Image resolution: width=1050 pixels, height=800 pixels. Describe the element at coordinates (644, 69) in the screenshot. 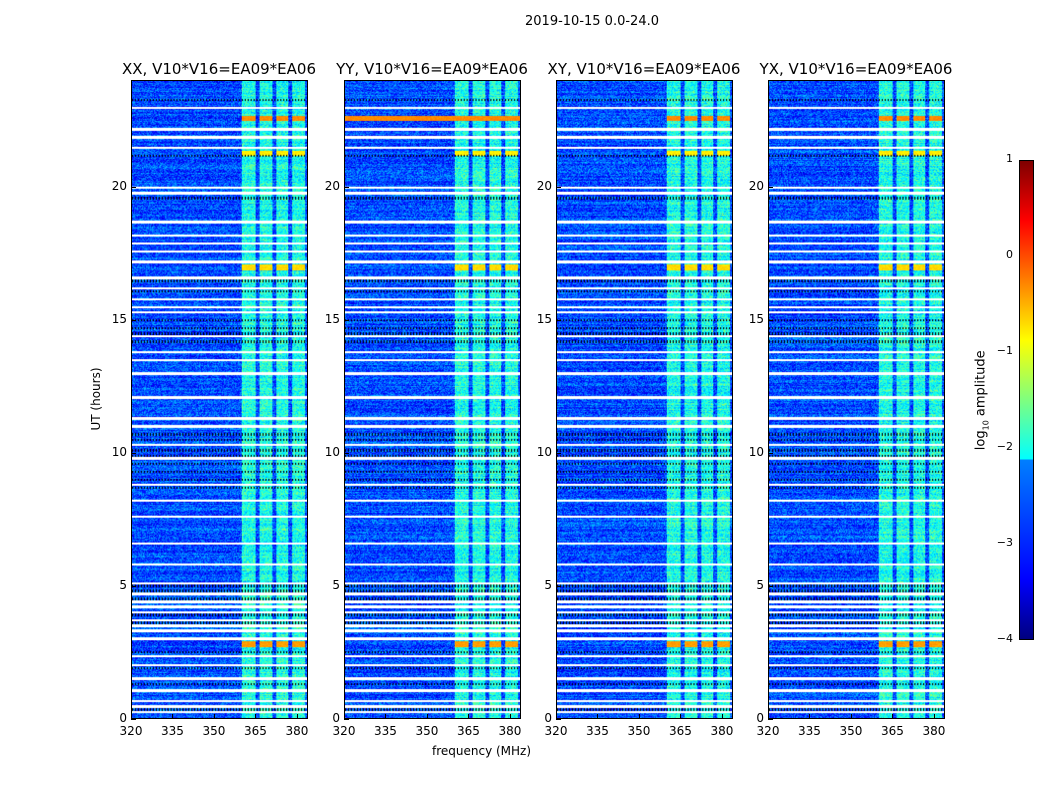

I see `panel-title-2: XY, V10*V16=EA09*EA06` at that location.